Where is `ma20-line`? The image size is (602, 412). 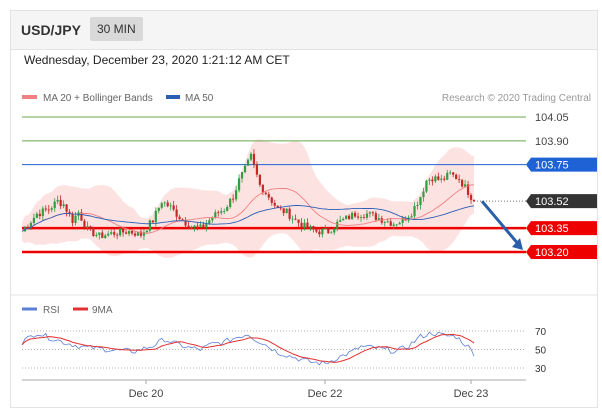 ma20-line is located at coordinates (248, 209).